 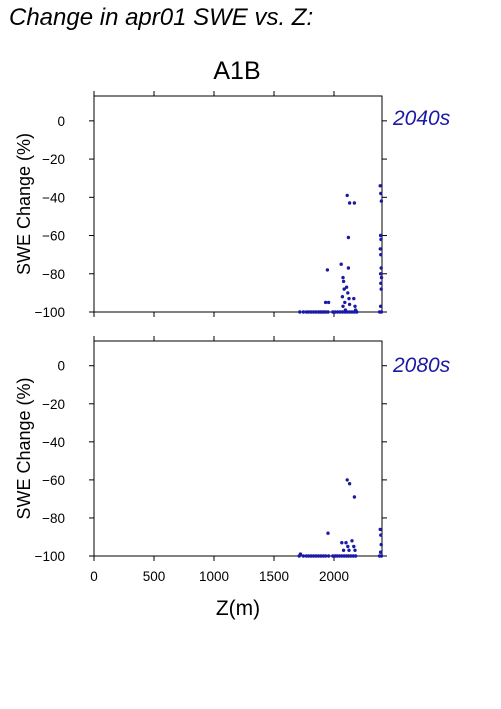 I want to click on x-tick-label: 500, so click(x=154, y=576).